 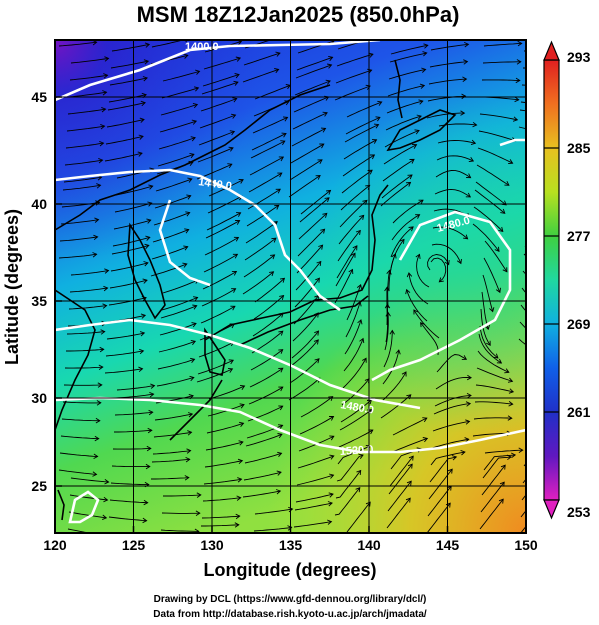 I want to click on x-tick-label: 125, so click(x=134, y=545).